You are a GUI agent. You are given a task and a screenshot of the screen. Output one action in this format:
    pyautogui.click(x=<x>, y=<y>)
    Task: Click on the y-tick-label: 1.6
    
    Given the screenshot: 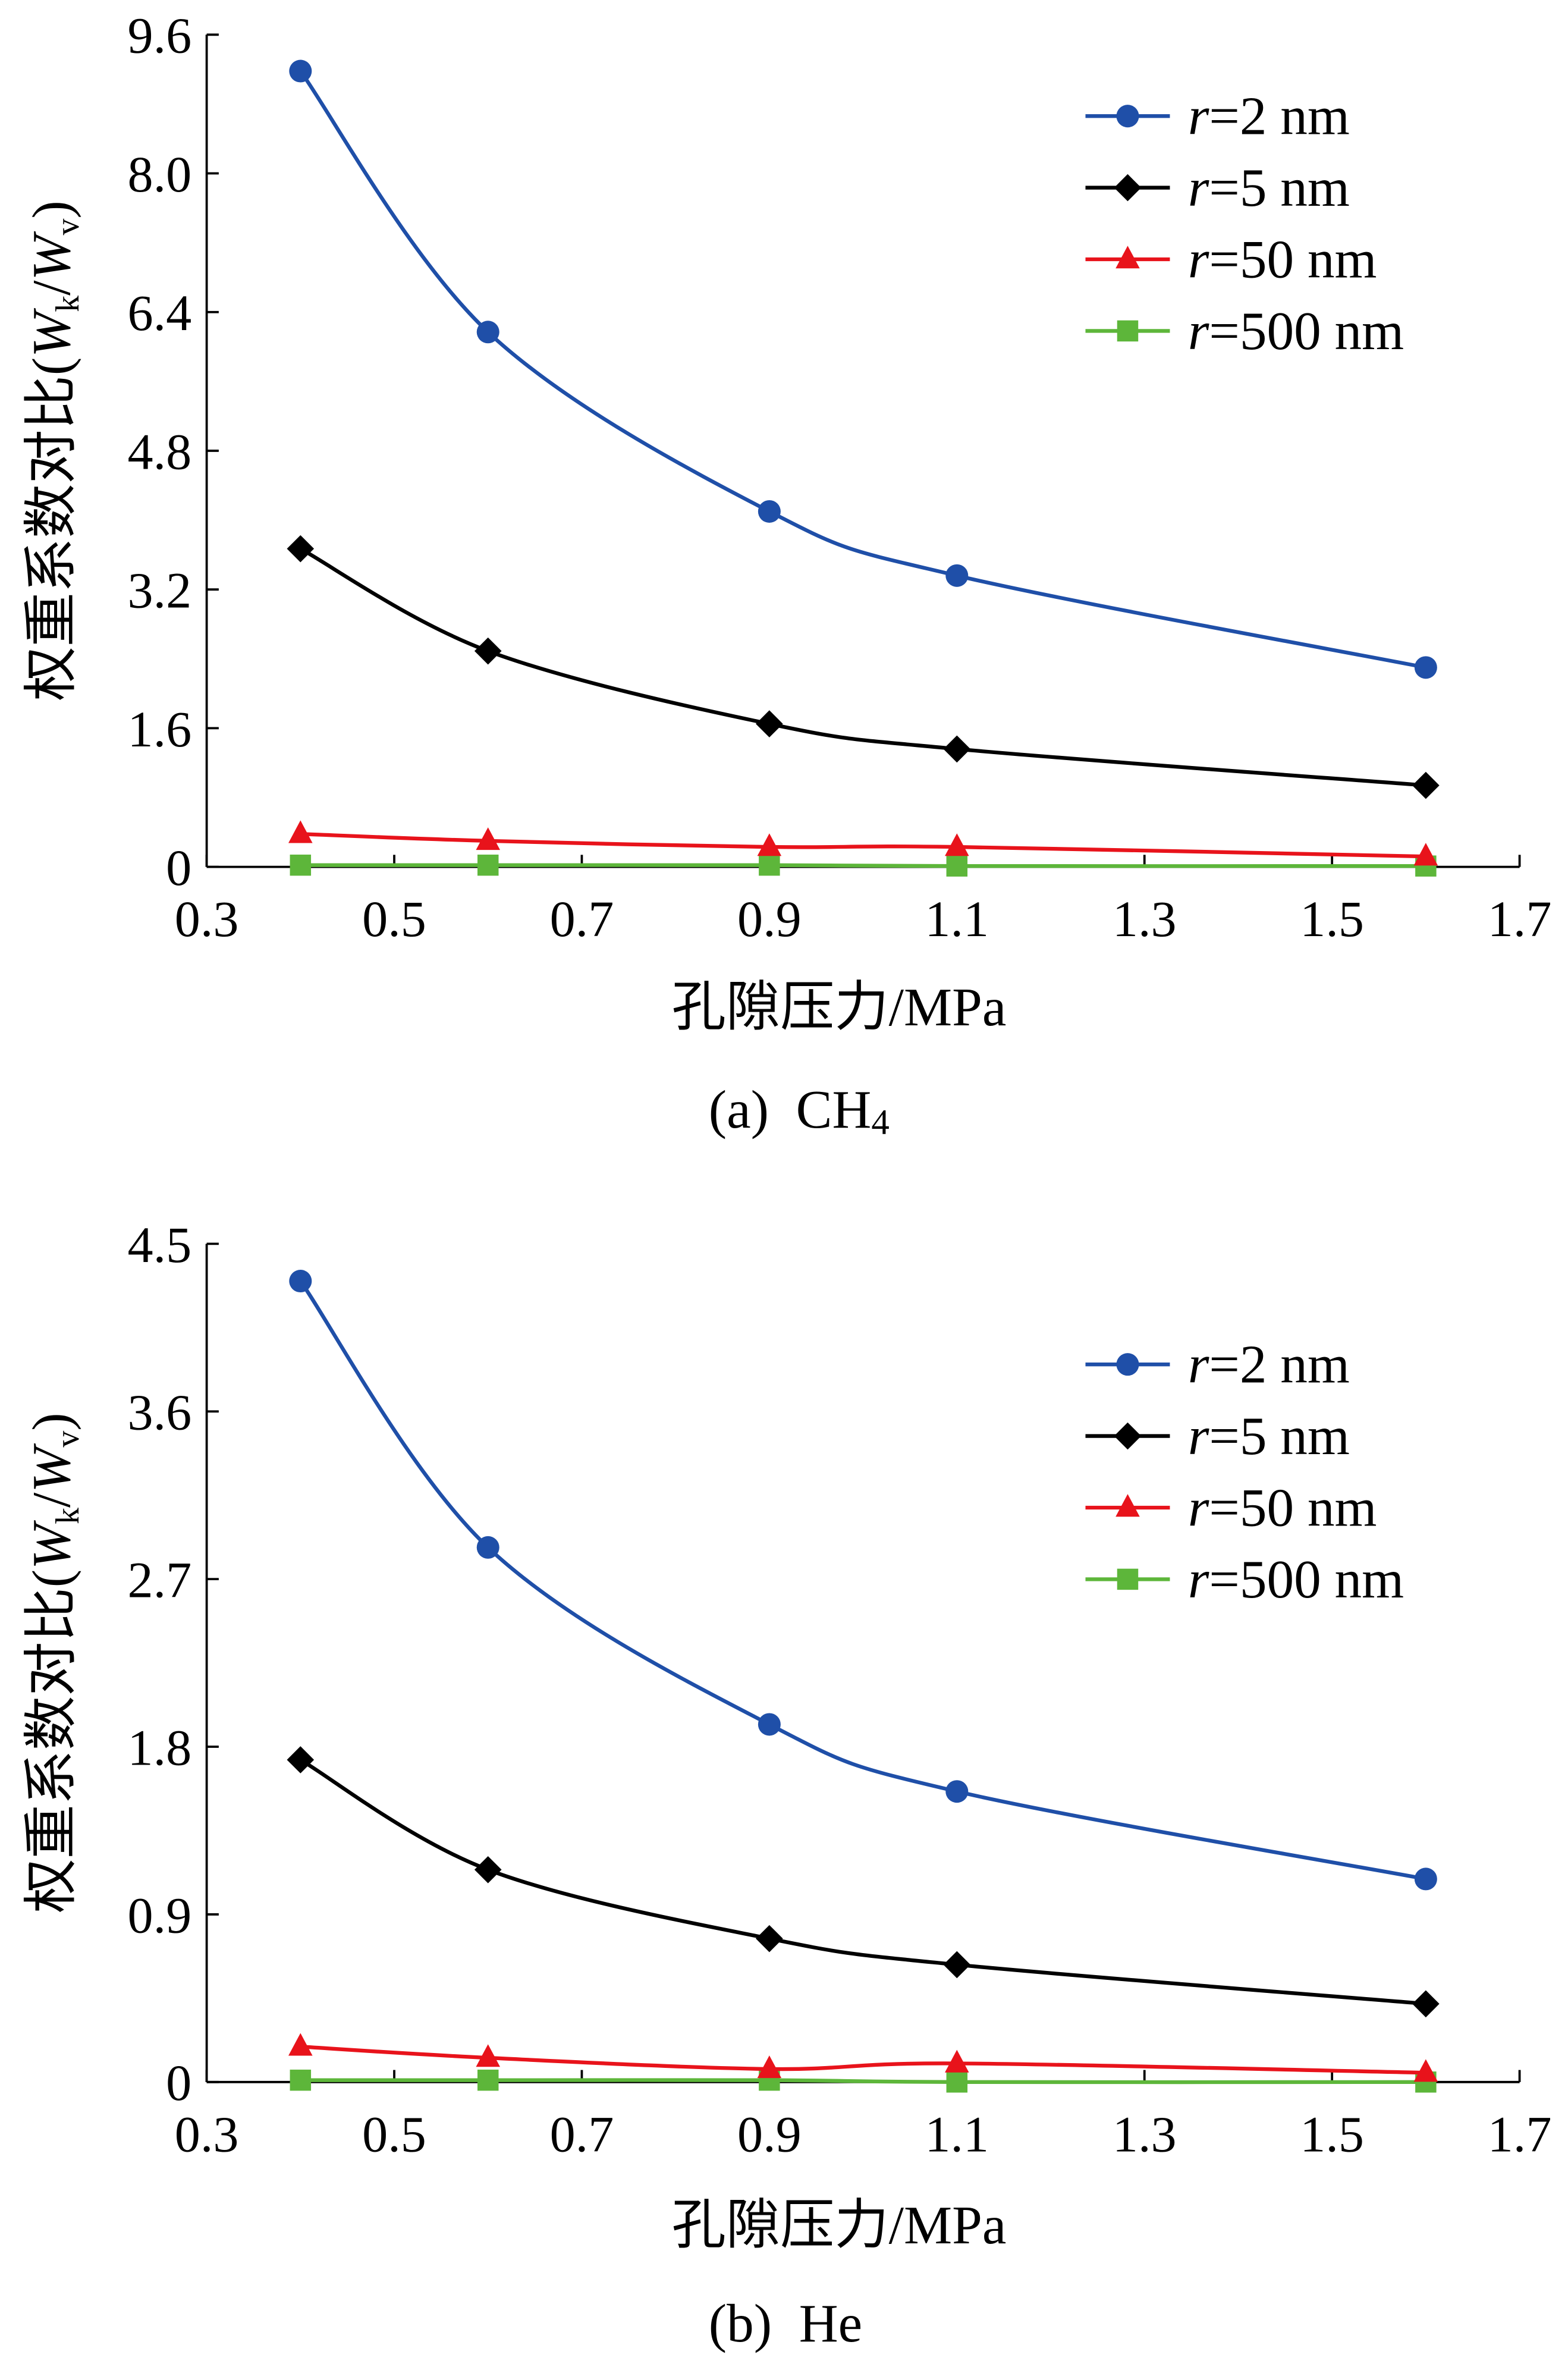 What is the action you would take?
    pyautogui.click(x=160, y=729)
    